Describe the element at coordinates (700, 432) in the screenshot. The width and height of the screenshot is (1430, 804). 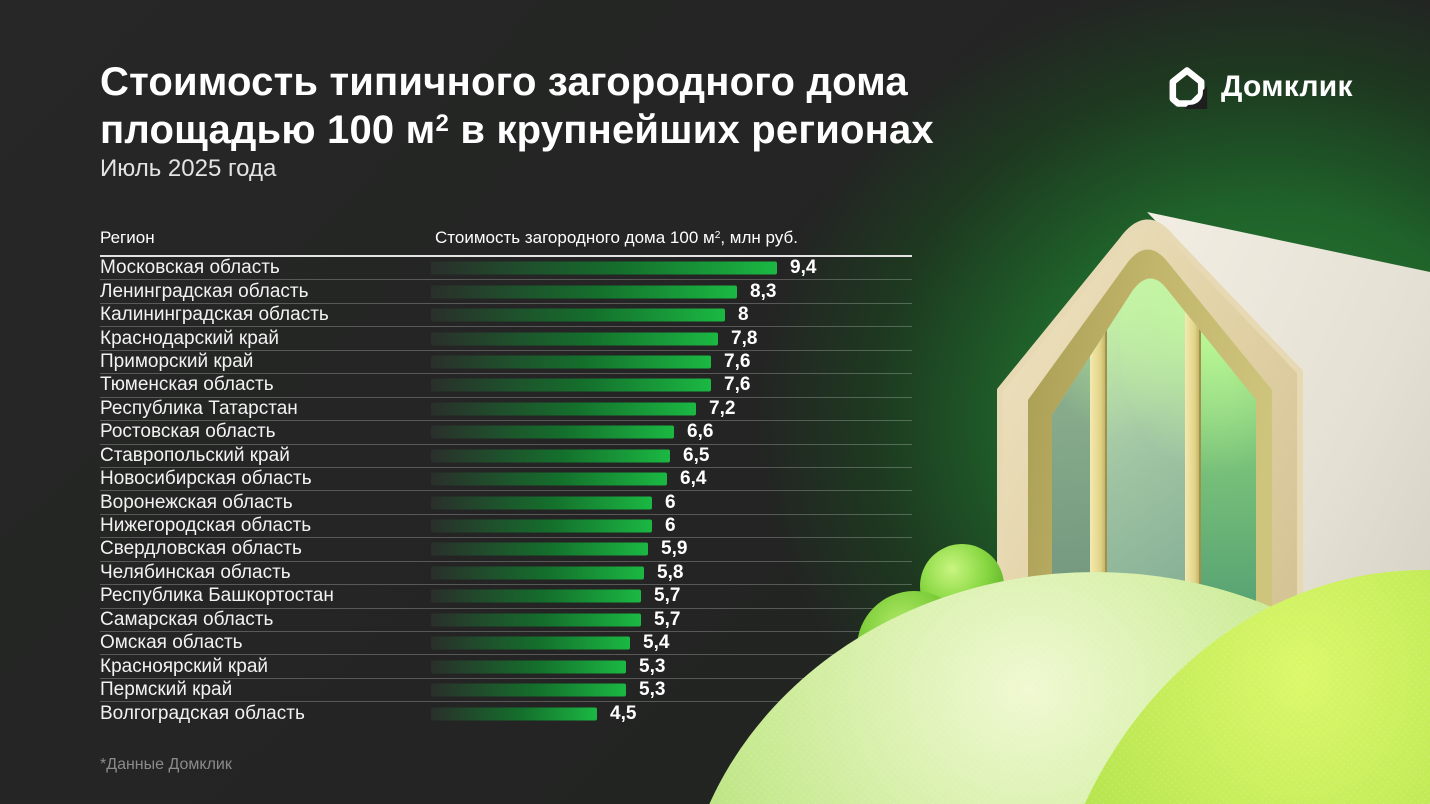
I see `value-label: 6,6` at that location.